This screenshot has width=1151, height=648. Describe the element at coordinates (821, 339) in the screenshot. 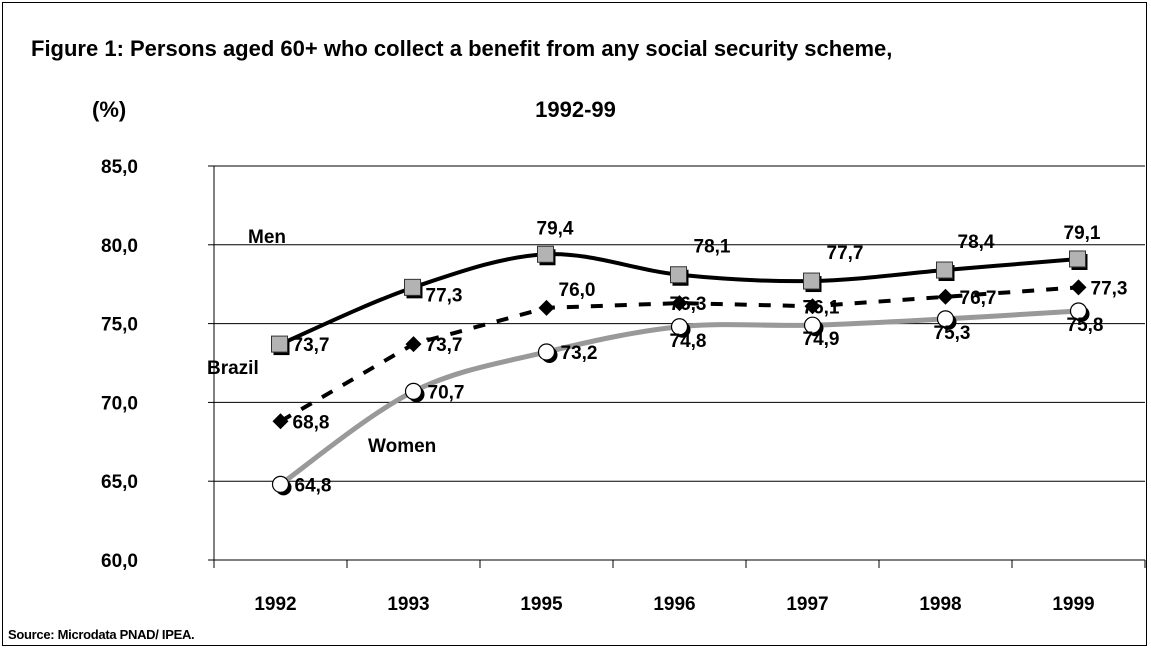

I see `data-label-women: 74,9` at that location.